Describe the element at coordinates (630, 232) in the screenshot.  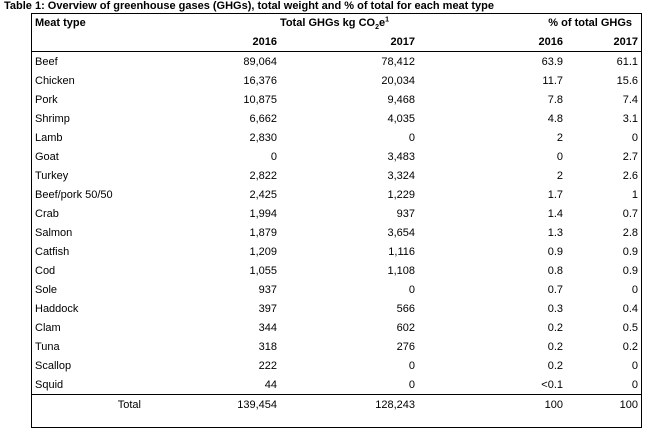
I see `pct-2017-cell: 2.8` at that location.